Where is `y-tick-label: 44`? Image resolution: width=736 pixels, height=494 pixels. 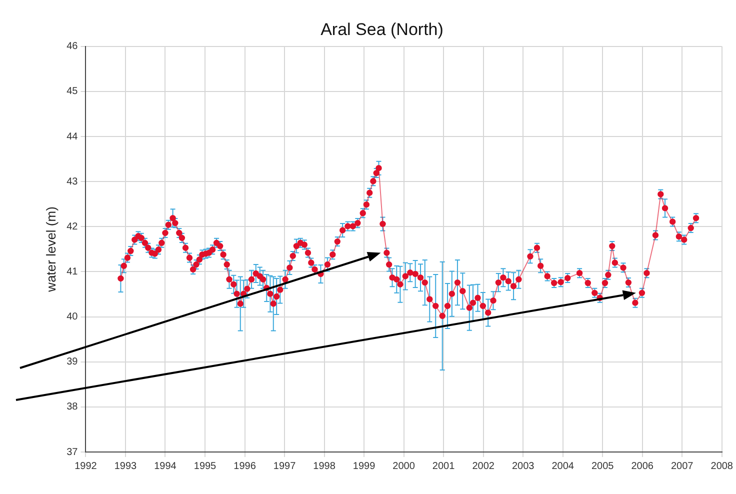
y-tick-label: 44 is located at coordinates (72, 136).